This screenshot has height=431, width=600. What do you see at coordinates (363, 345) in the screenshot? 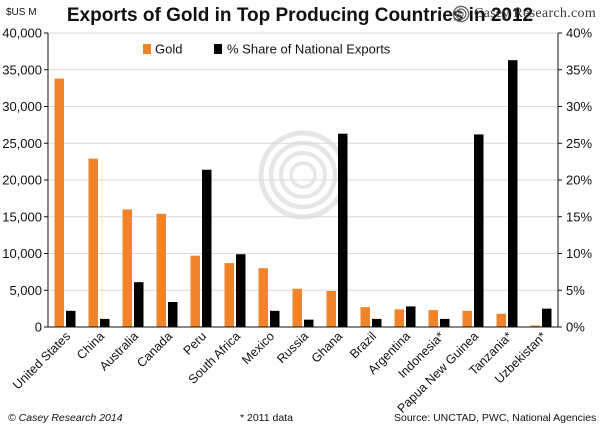
I see `category-label: Brazil` at bounding box center [363, 345].